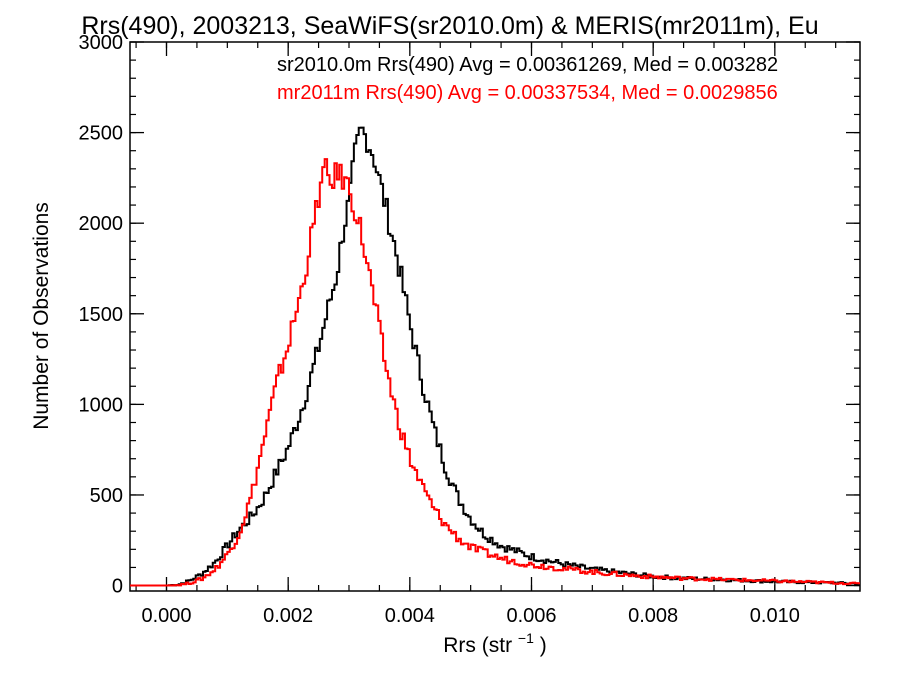 The height and width of the screenshot is (675, 900). What do you see at coordinates (106, 496) in the screenshot?
I see `y-tick-label: 500` at bounding box center [106, 496].